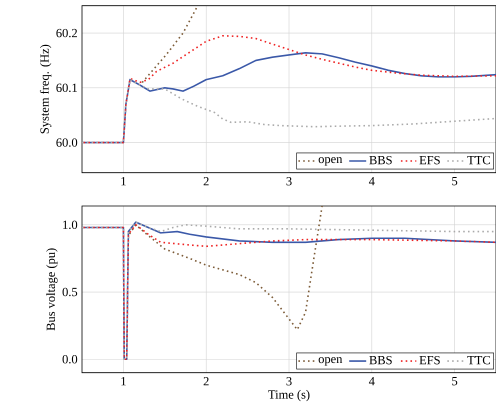 This screenshot has width=496, height=417. What do you see at coordinates (66, 88) in the screenshot?
I see `y-tick-label: 60.1` at bounding box center [66, 88].